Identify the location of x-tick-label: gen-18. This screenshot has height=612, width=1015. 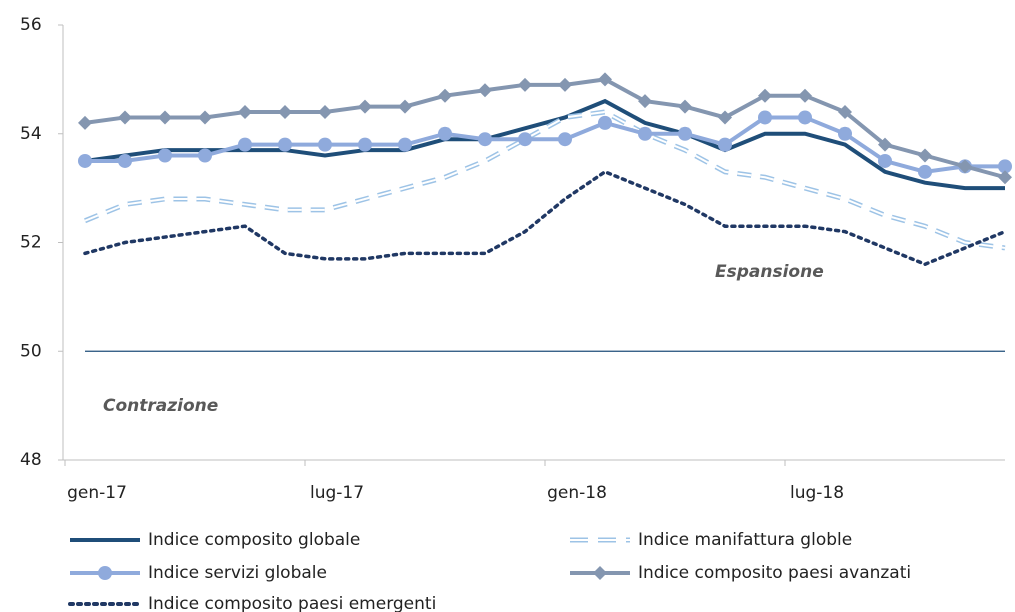
(577, 493).